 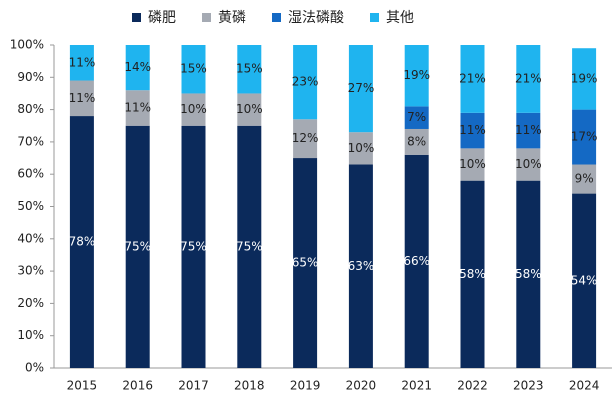 I want to click on x-tick-label: 2021, so click(x=416, y=386).